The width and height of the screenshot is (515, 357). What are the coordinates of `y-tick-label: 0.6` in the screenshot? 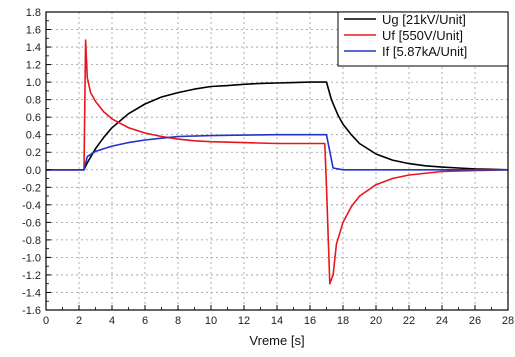 It's located at (33, 118).